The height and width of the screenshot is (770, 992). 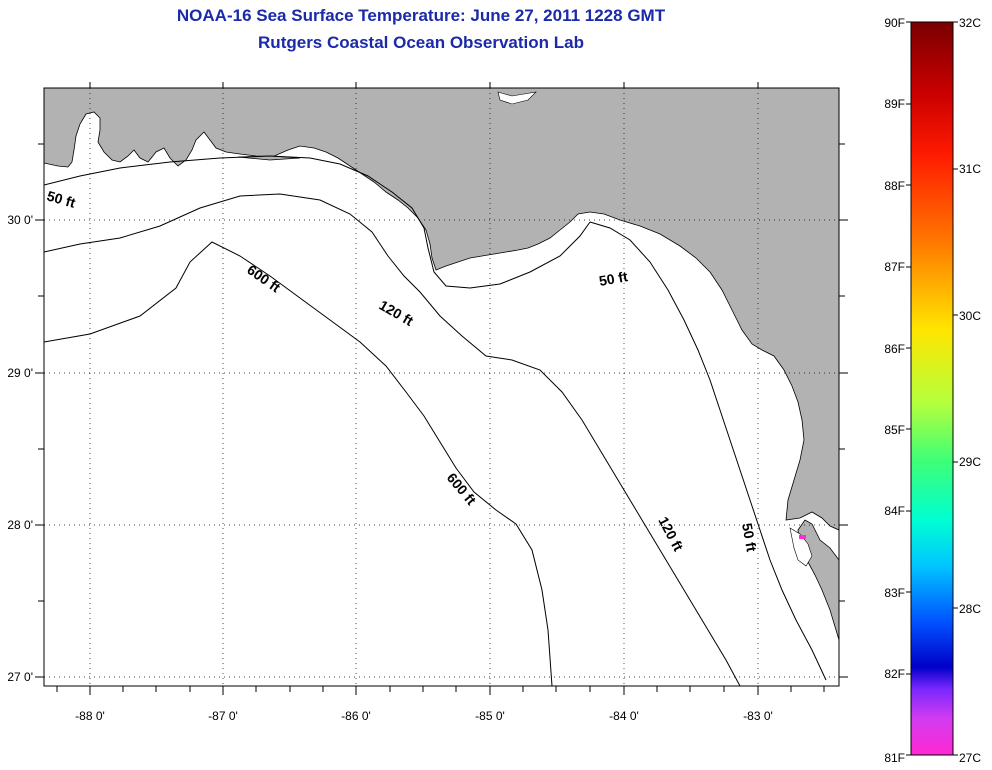 I want to click on colorbar-c-label: 27C, so click(x=970, y=758).